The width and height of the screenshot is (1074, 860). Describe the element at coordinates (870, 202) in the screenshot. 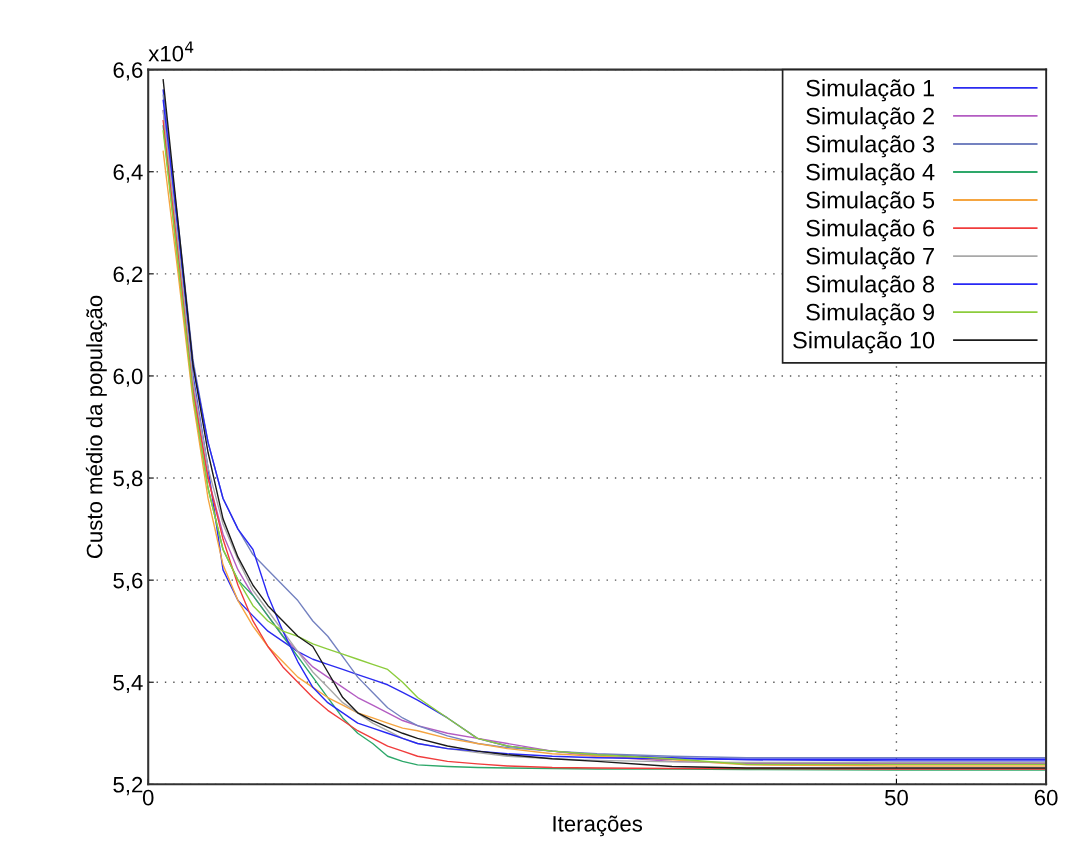

I see `legend-label: Simulação 5` at that location.